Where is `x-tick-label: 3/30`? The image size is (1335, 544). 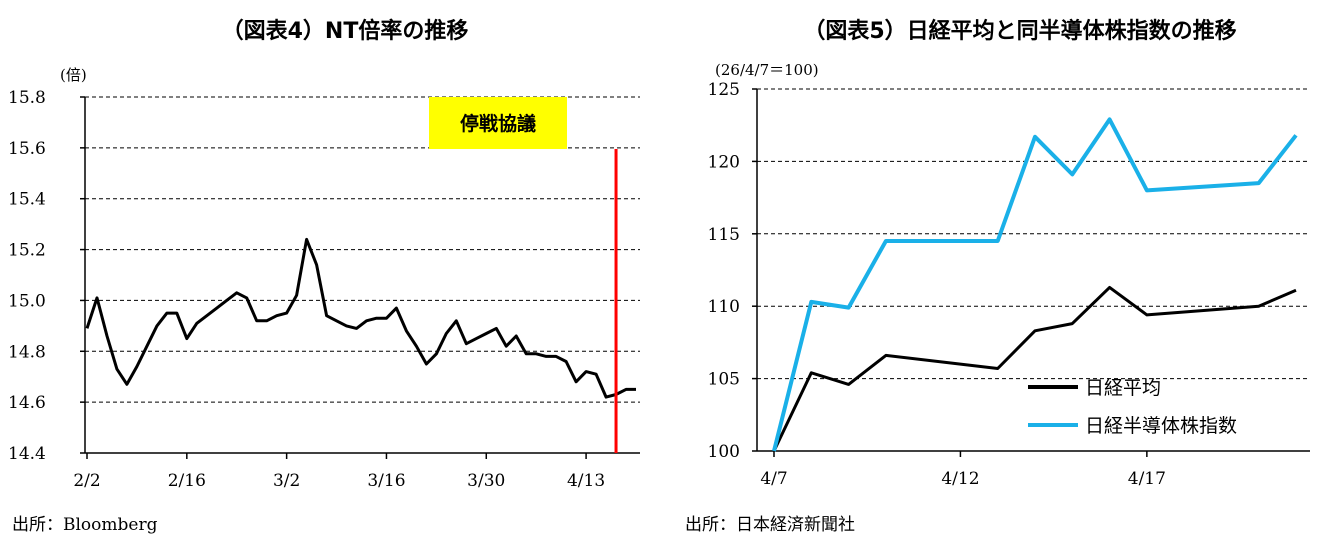 x-tick-label: 3/30 is located at coordinates (486, 481).